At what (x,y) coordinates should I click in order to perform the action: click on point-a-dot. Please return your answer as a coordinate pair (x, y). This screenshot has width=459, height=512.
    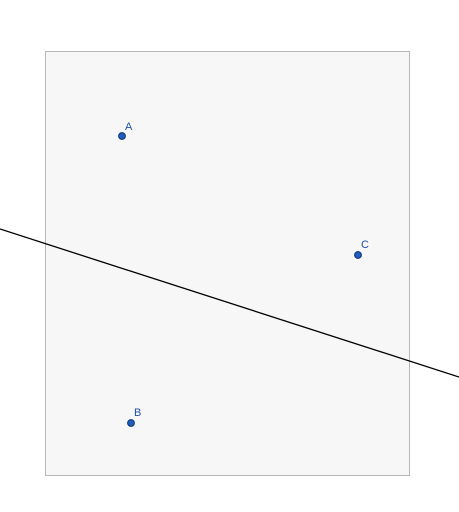
    Looking at the image, I should click on (122, 136).